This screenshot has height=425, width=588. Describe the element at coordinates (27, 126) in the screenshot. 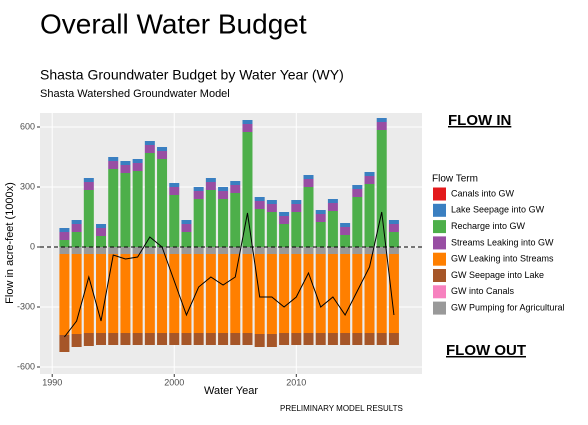

I see `y-tick-label: 600` at that location.